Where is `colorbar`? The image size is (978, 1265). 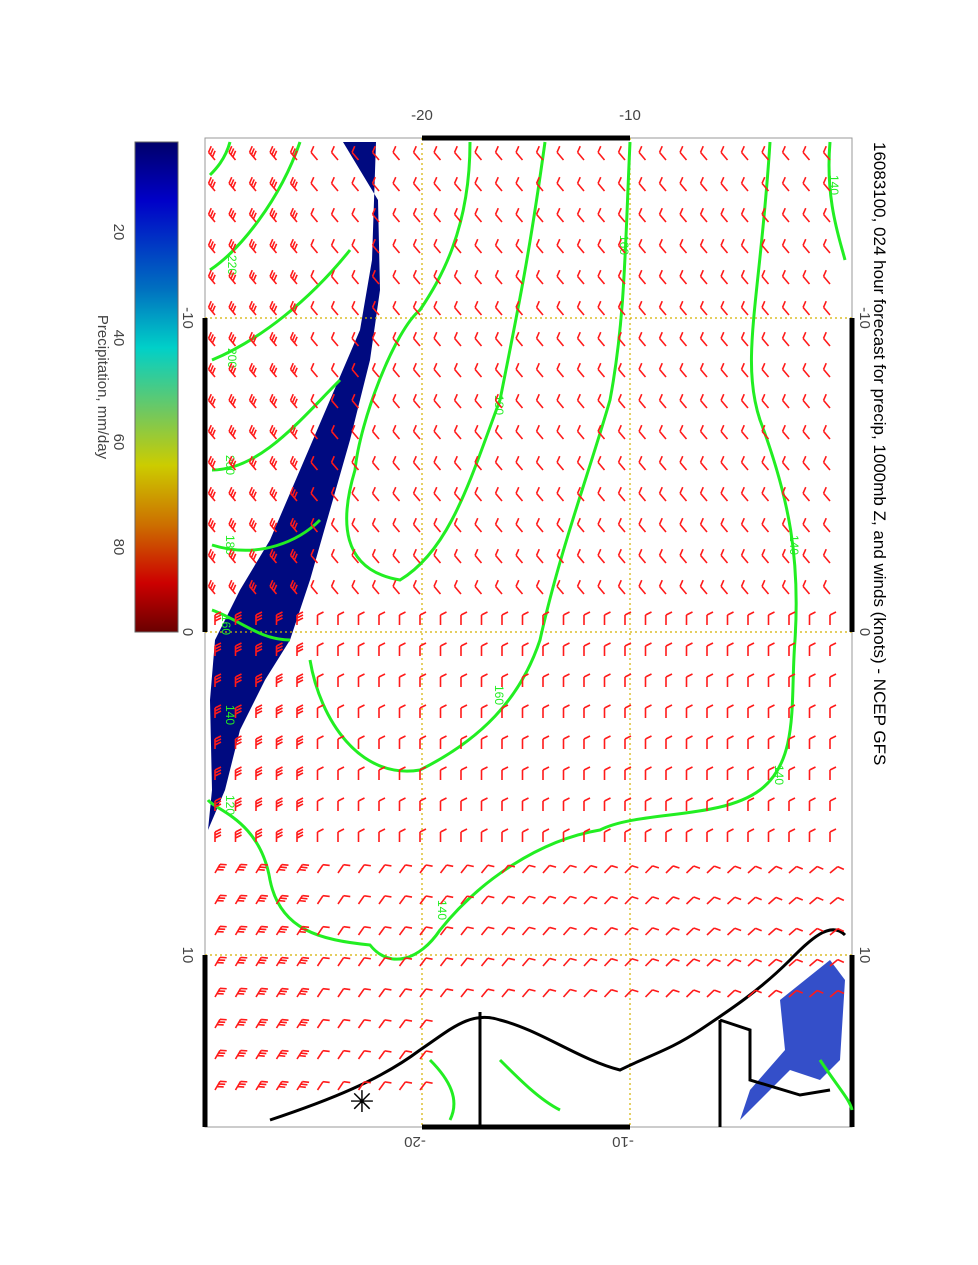 colorbar is located at coordinates (156, 387).